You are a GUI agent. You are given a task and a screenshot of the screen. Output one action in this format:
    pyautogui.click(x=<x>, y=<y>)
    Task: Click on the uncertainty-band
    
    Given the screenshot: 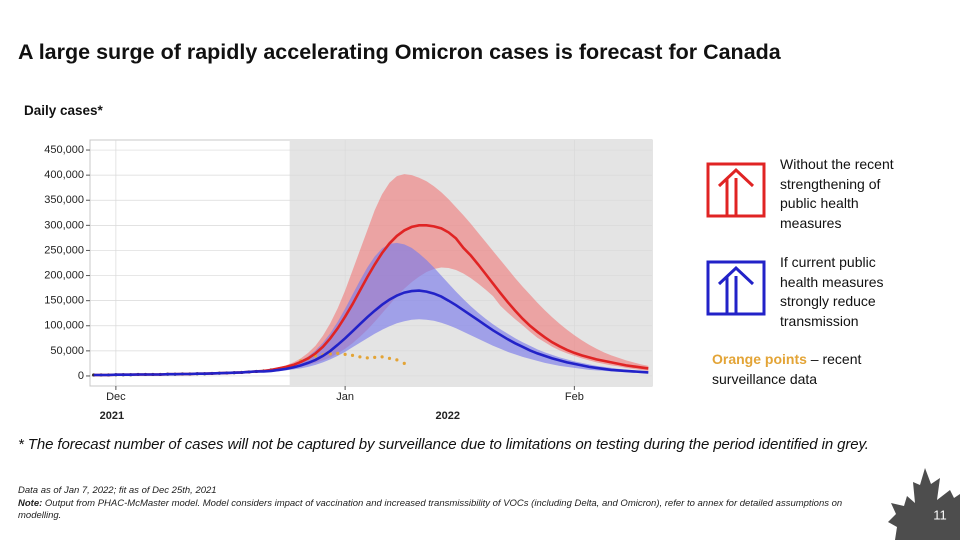 What is the action you would take?
    pyautogui.click(x=371, y=308)
    